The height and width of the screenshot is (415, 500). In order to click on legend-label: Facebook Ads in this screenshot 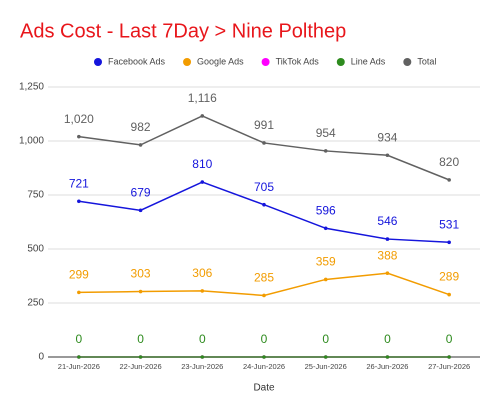, I will do `click(137, 61)`.